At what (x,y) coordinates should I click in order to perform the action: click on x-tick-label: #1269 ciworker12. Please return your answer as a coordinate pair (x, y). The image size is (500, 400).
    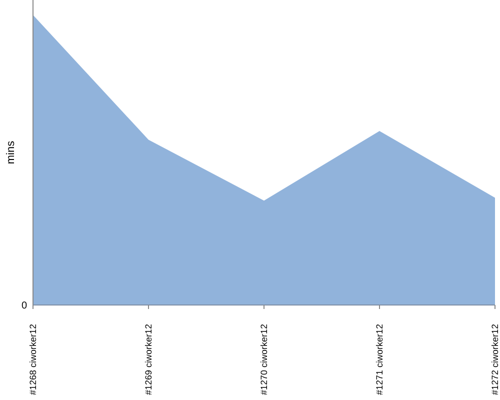
    Looking at the image, I should click on (149, 359).